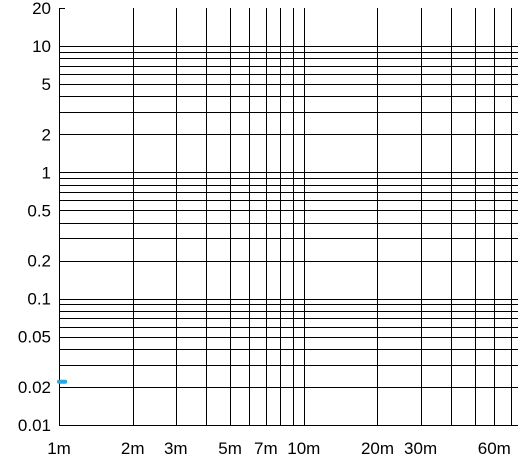 Image resolution: width=522 pixels, height=464 pixels. I want to click on y-tick-label: 0.5, so click(39, 210).